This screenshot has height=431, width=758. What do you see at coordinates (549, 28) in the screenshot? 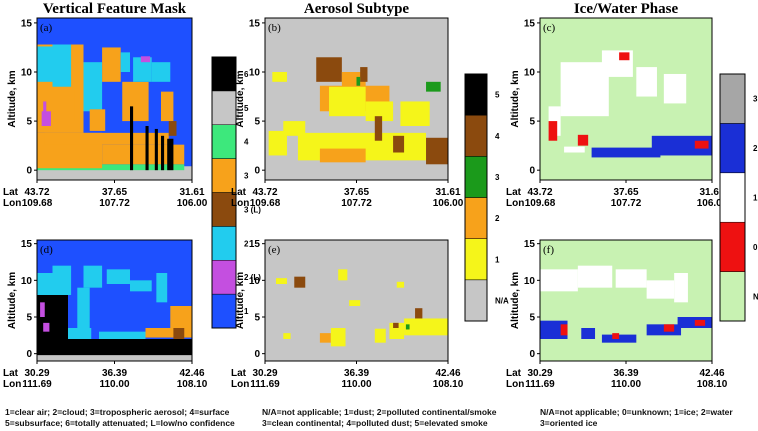
I see `panel-label: (c)` at bounding box center [549, 28].